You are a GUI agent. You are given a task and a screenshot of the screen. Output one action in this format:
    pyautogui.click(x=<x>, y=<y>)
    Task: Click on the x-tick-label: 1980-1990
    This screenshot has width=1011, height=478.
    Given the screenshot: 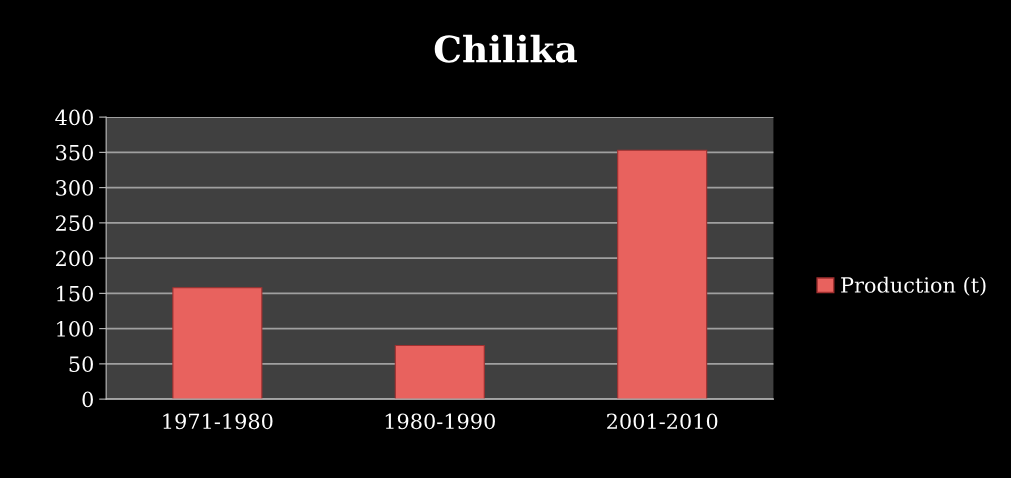 What is the action you would take?
    pyautogui.click(x=440, y=421)
    